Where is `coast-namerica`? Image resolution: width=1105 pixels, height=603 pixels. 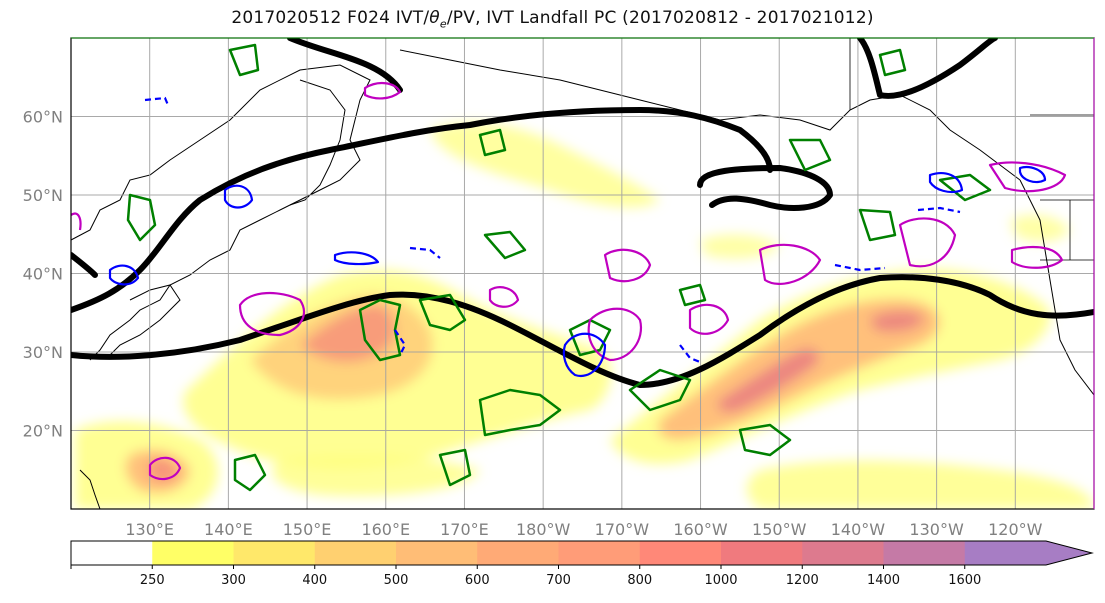 coast-namerica is located at coordinates (1056, 287).